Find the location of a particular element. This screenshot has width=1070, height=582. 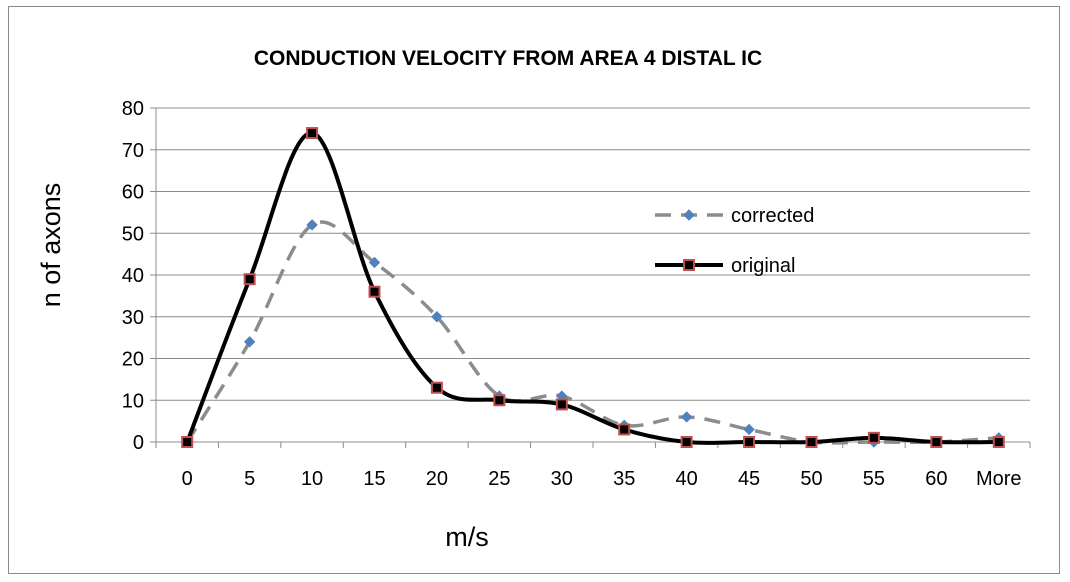

y-tick-labels: 0 10 20 30 40 50 60 70 80 is located at coordinates (133, 276).